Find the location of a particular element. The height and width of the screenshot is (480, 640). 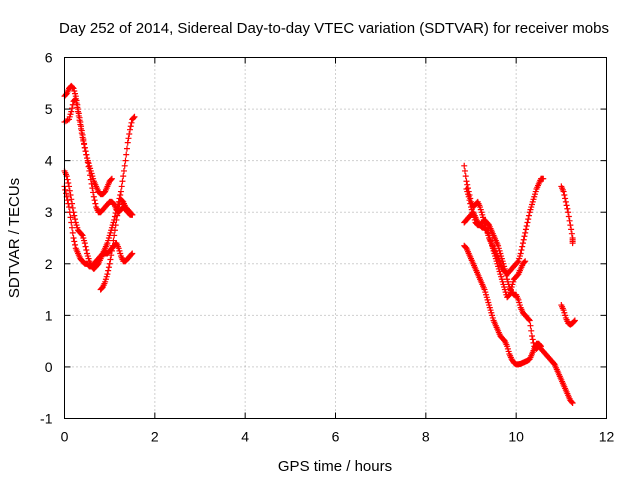

series-track-f is located at coordinates (504, 220).